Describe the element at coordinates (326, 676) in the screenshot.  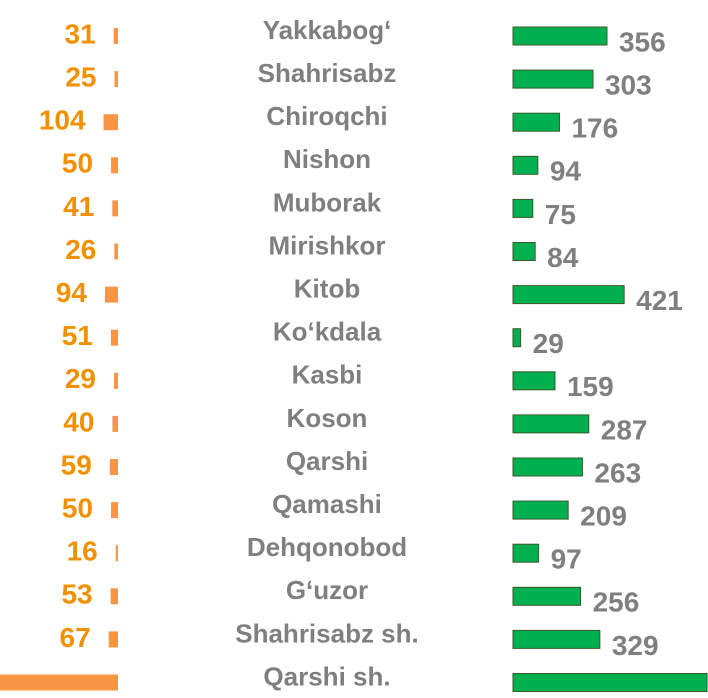
I see `category-label: Qarshi sh.` at that location.